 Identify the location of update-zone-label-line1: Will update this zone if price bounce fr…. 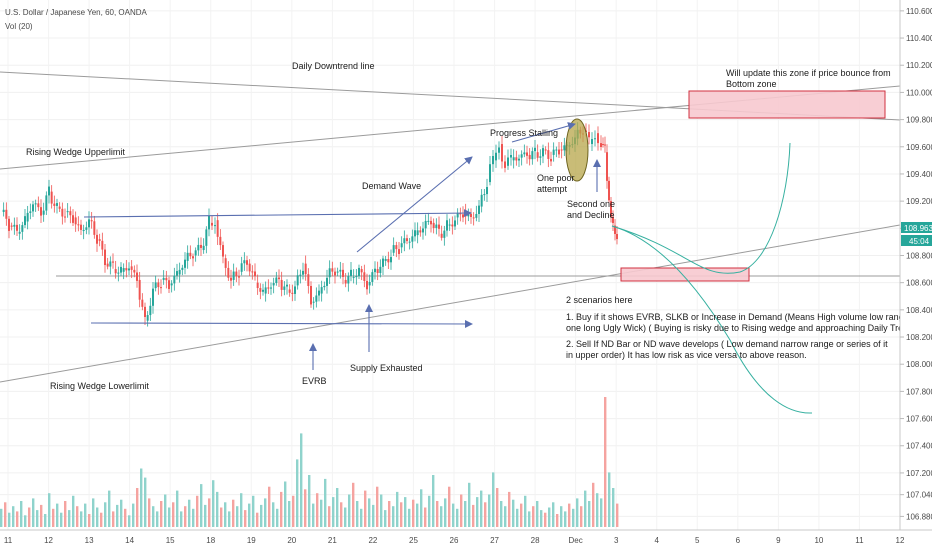
(808, 73).